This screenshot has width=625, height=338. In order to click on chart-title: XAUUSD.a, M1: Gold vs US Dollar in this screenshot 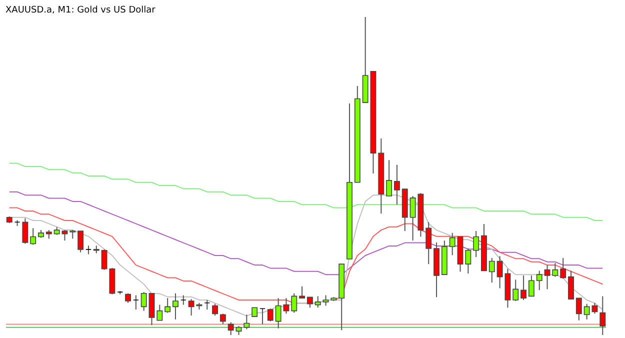, I will do `click(81, 11)`.